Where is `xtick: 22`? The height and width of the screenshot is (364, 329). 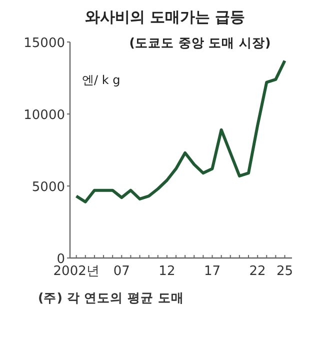
xtick: 22 is located at coordinates (257, 271).